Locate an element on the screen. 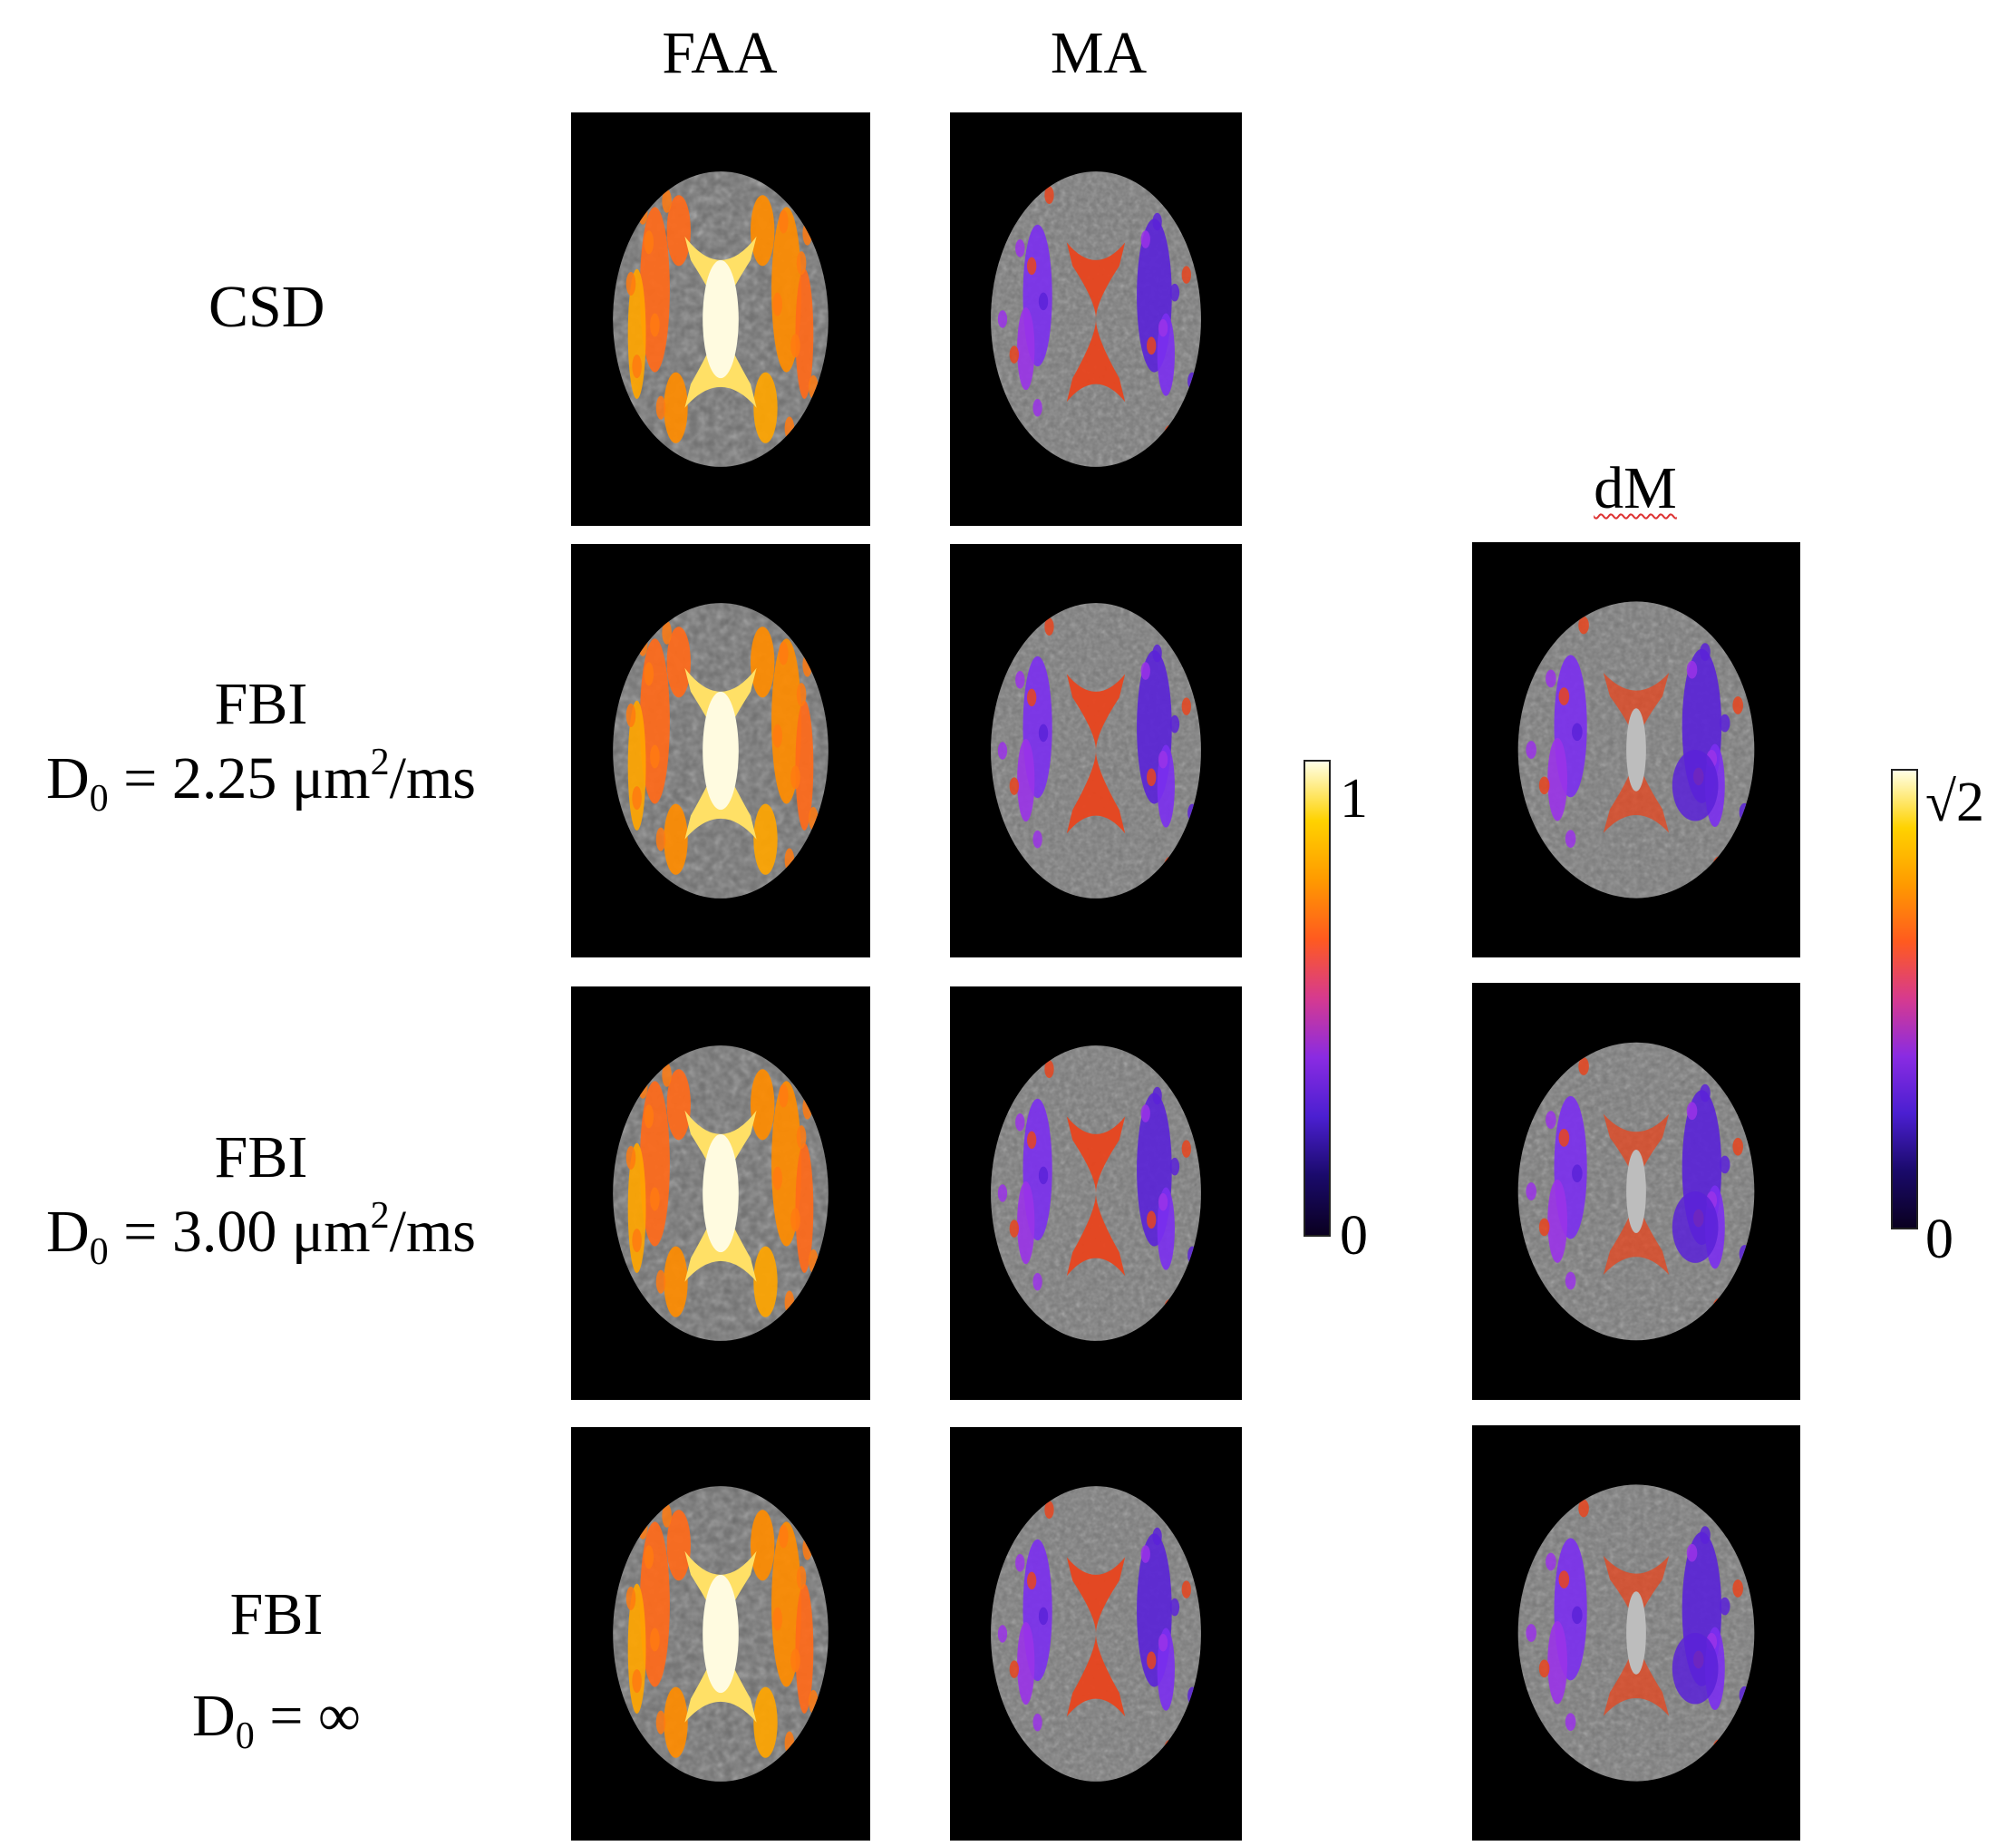 The height and width of the screenshot is (1846, 2016). dm-map-fbi-inf is located at coordinates (1636, 1633).